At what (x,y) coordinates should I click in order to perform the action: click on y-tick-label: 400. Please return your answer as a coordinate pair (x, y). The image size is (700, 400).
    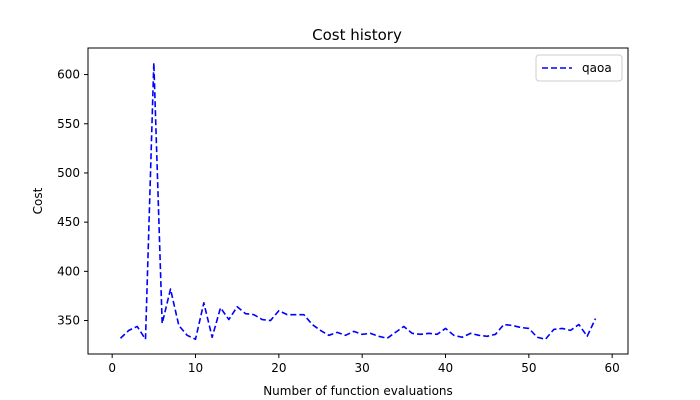
    Looking at the image, I should click on (68, 271).